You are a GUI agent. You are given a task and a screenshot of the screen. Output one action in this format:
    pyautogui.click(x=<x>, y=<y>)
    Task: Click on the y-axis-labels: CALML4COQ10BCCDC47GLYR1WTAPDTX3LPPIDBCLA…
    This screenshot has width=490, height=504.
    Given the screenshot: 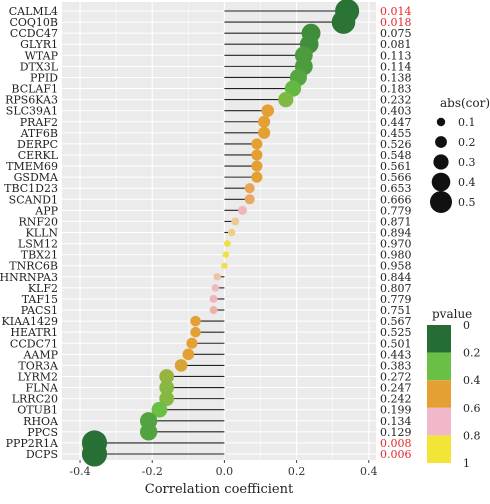 What is the action you would take?
    pyautogui.click(x=29, y=233)
    